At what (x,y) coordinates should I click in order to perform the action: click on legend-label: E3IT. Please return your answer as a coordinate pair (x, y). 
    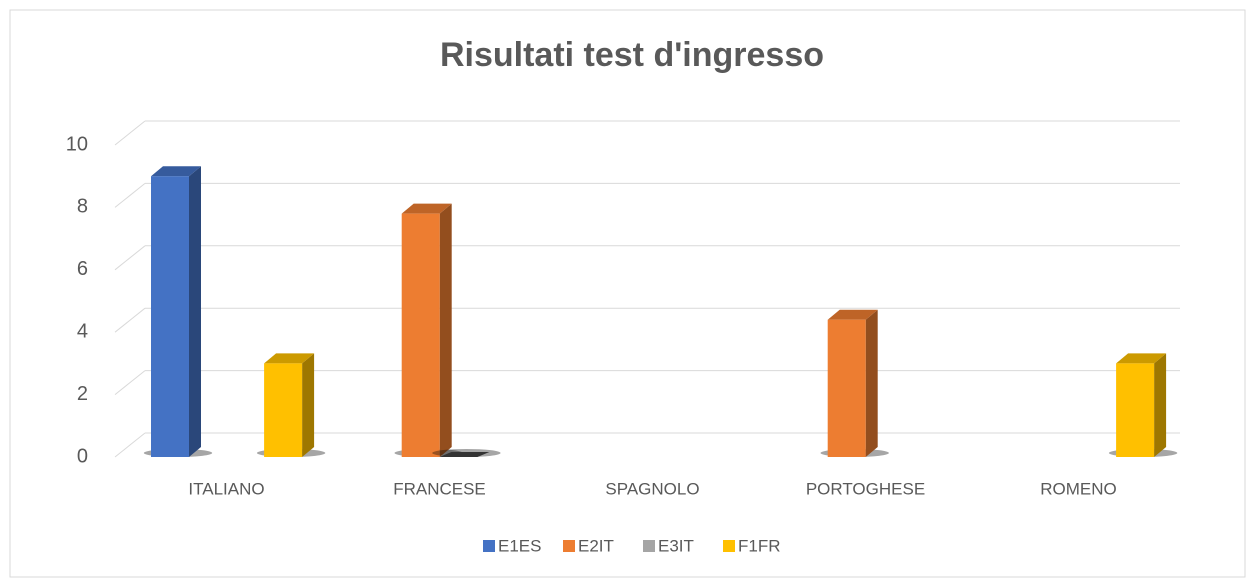
    Looking at the image, I should click on (676, 545).